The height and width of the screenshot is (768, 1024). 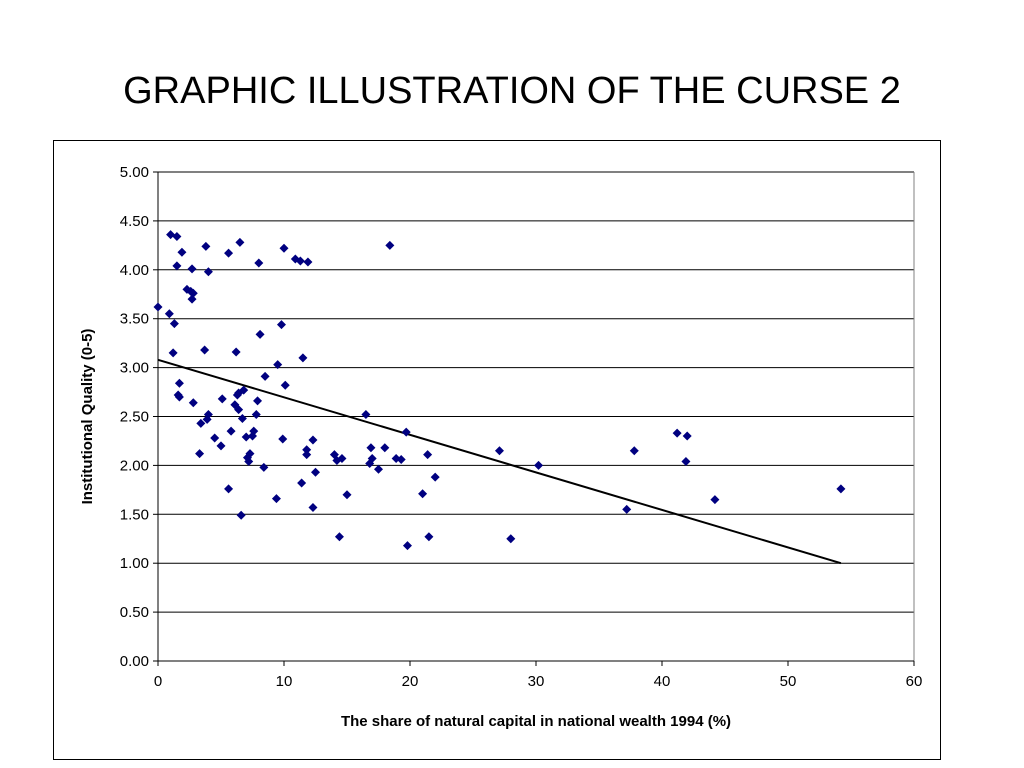 I want to click on x-tick-label: 50, so click(x=788, y=681).